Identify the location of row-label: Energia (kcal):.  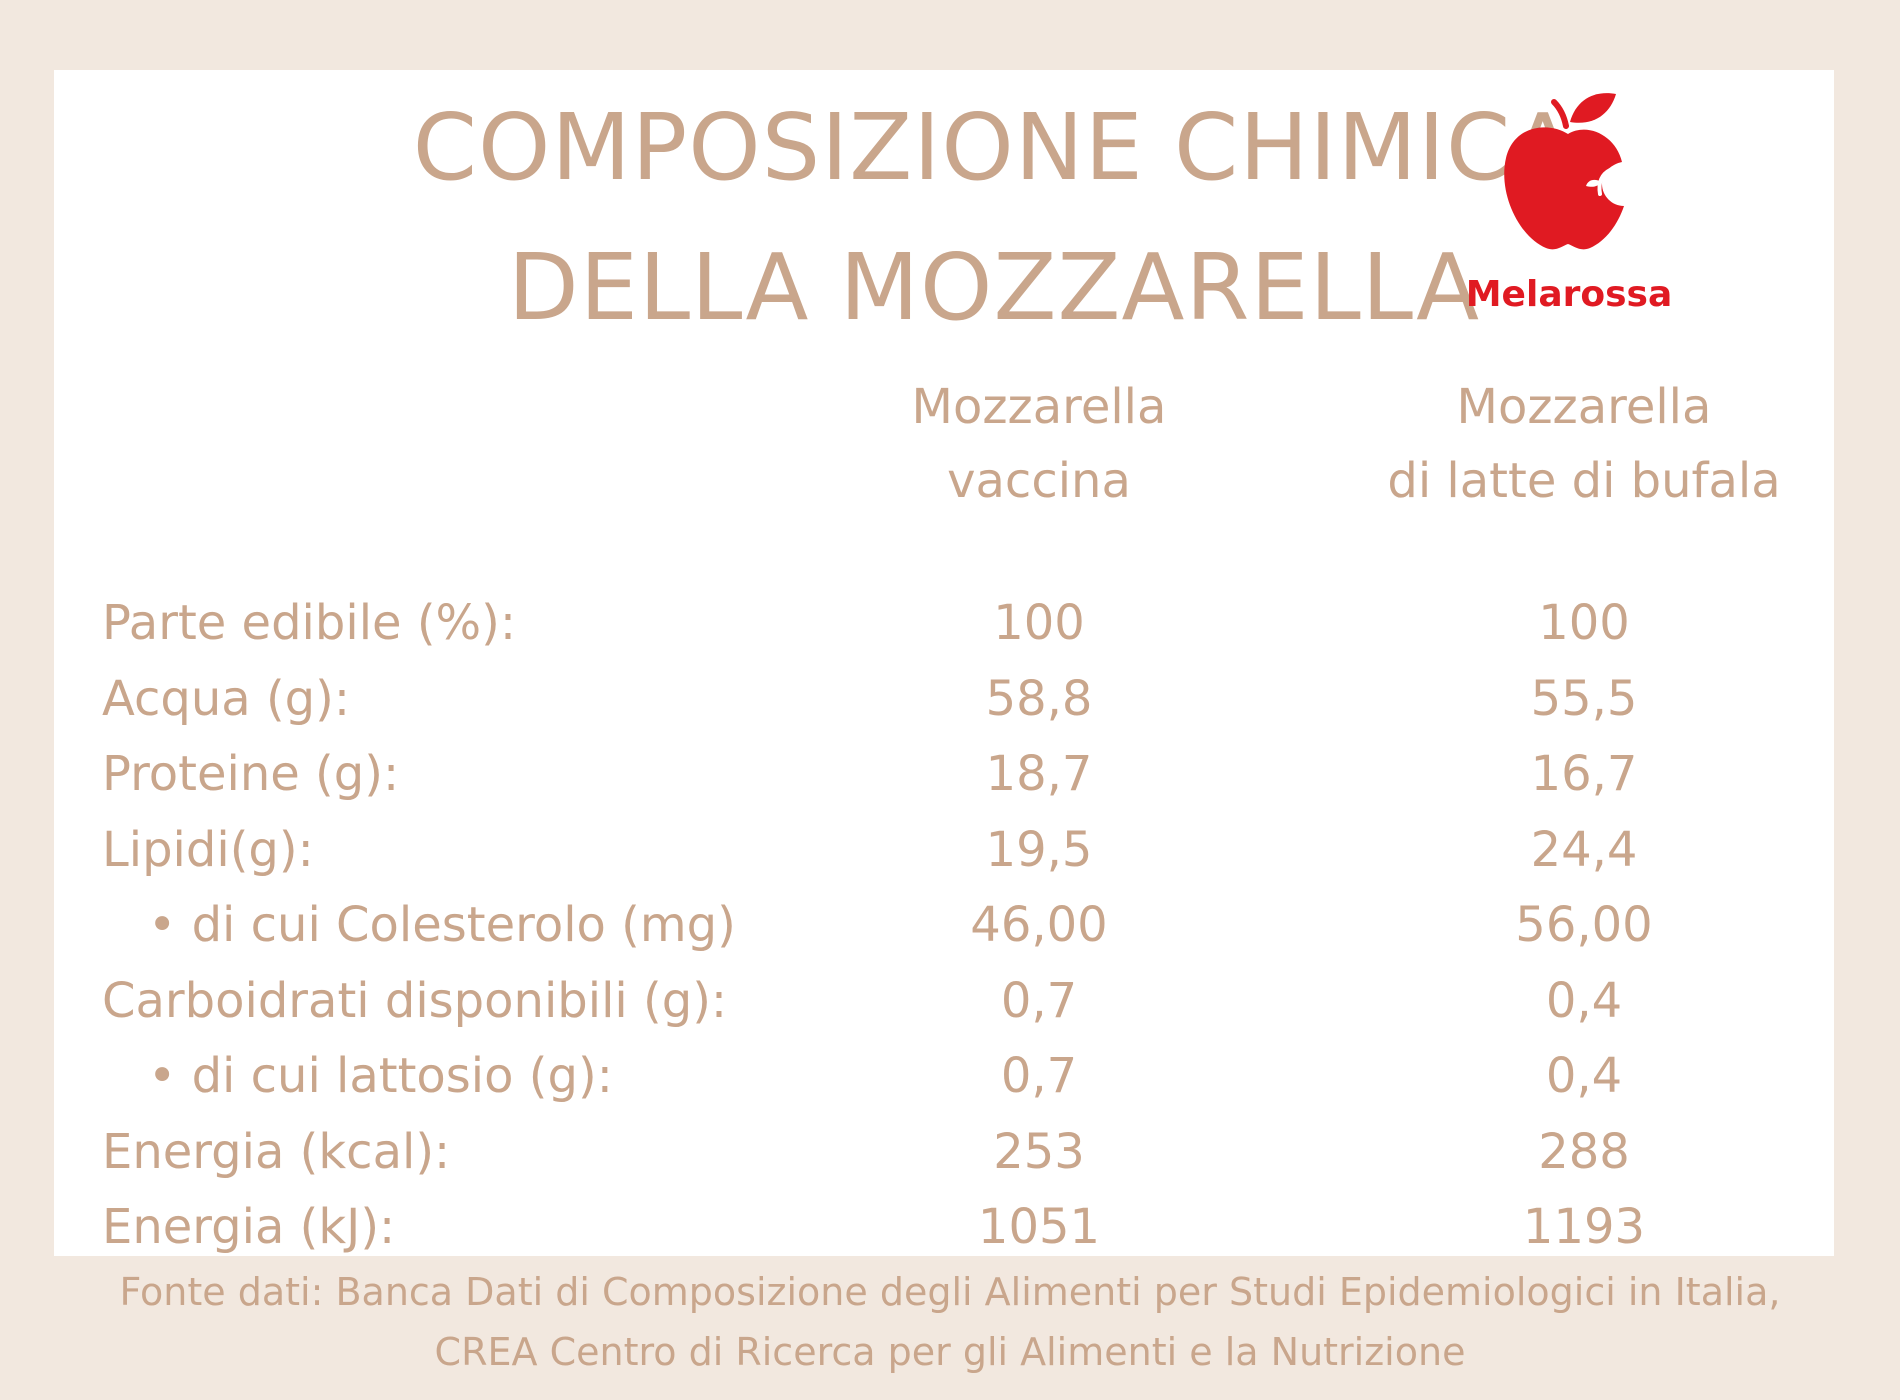
(276, 1151).